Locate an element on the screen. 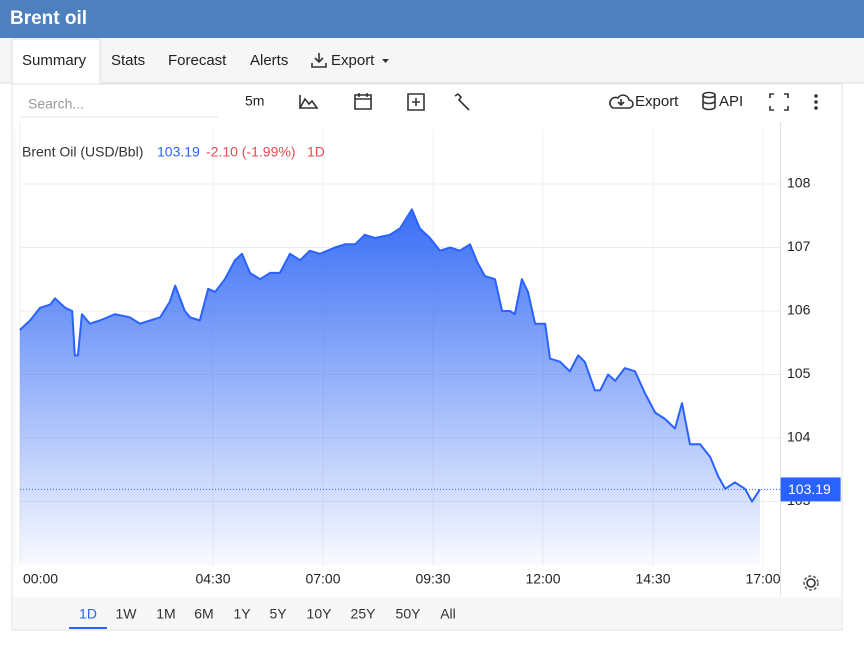 The image size is (864, 662). indicator-icon is located at coordinates (416, 102).